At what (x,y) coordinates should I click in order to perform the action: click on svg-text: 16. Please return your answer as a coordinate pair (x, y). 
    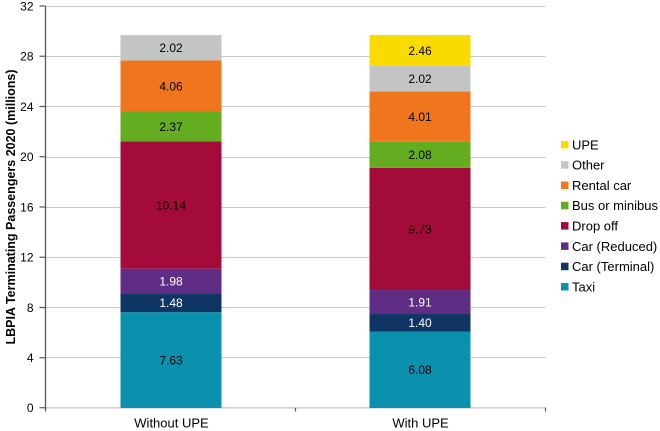
    Looking at the image, I should click on (27, 207).